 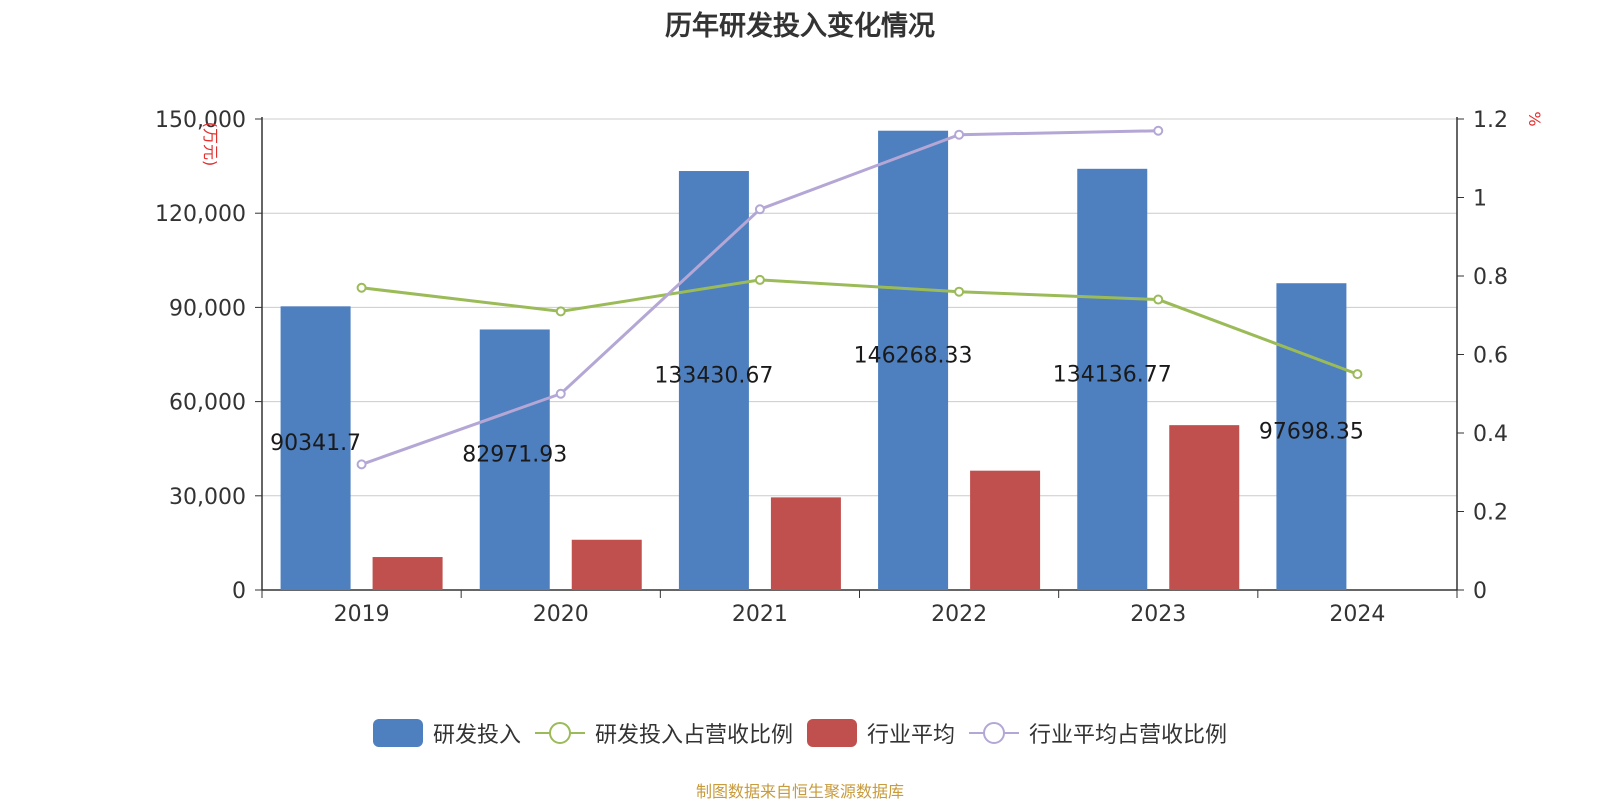 I want to click on legend: 研发投入 研发投入占营收比例 行业平均 行业平均占营收比例, so click(x=800, y=733).